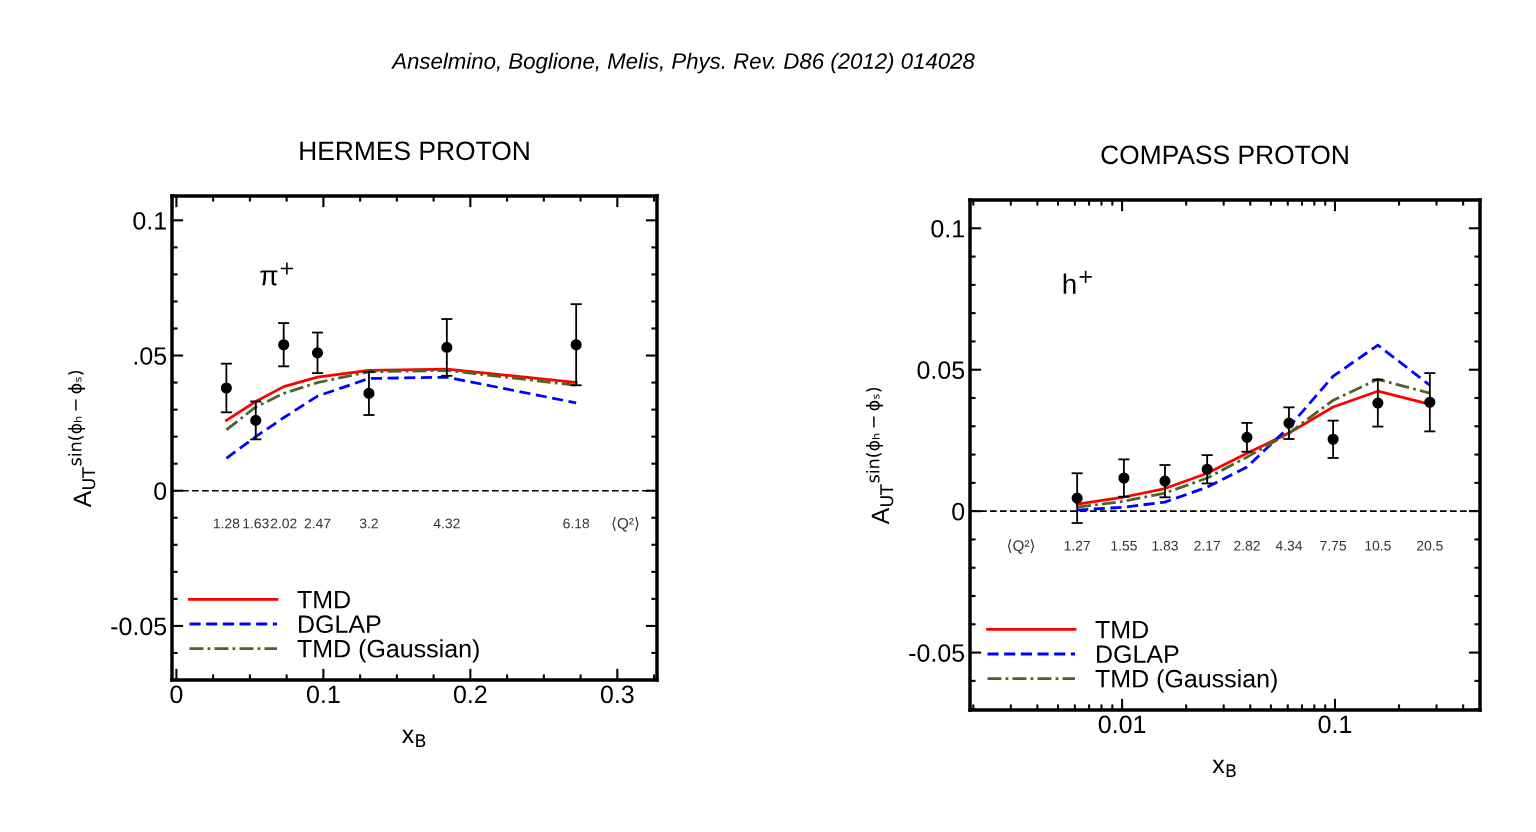 Image resolution: width=1536 pixels, height=832 pixels. What do you see at coordinates (1430, 545) in the screenshot?
I see `annotation: 20.5` at bounding box center [1430, 545].